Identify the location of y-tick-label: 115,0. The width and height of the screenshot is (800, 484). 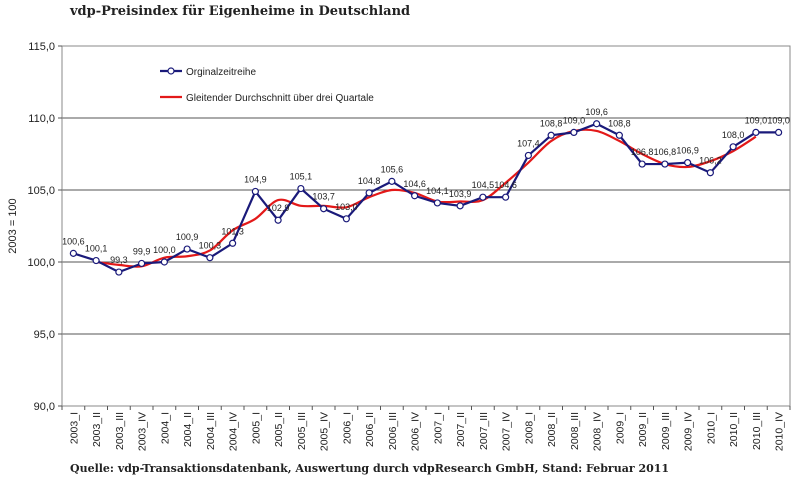
(41, 47).